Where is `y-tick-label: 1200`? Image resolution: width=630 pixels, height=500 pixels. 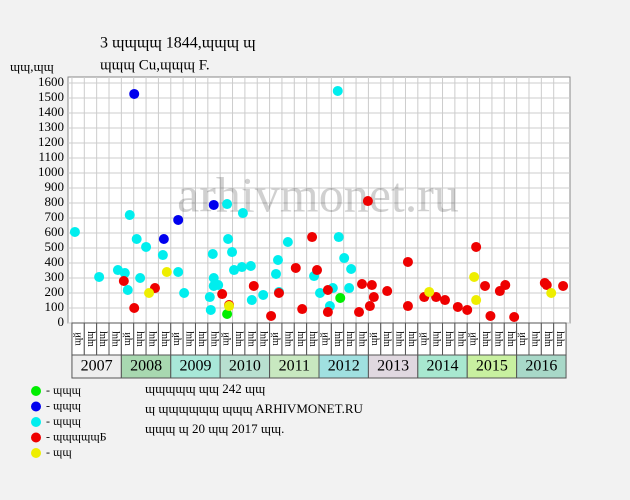
y-tick-label: 1200 is located at coordinates (51, 141).